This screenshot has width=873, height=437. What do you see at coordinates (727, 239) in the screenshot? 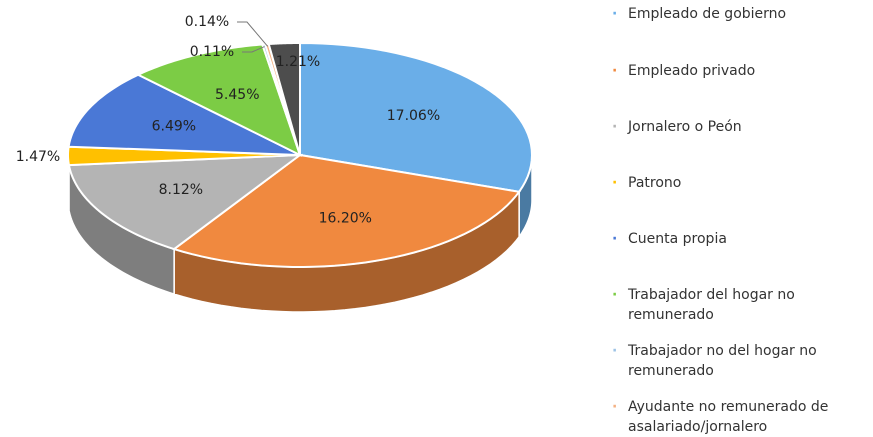
I see `legend-item: · Cuenta propia` at bounding box center [727, 239].